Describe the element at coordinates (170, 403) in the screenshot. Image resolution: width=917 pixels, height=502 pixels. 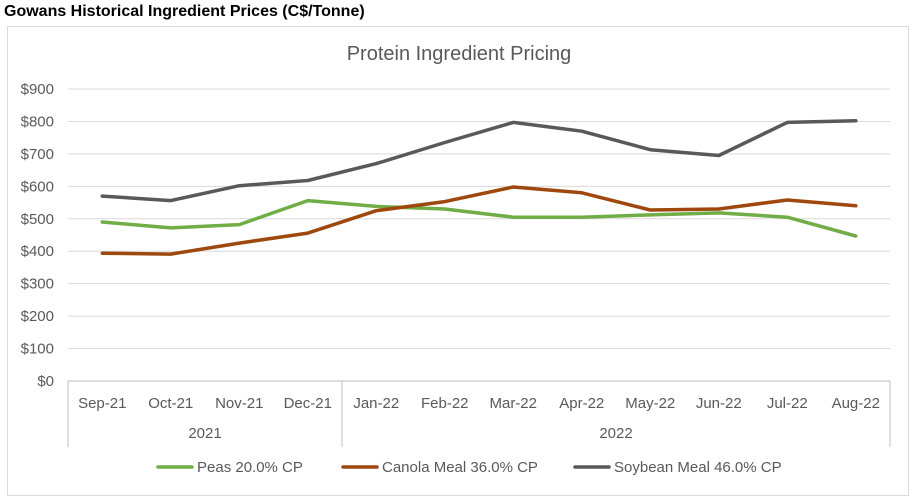
I see `x-tick-label: Oct-21` at that location.